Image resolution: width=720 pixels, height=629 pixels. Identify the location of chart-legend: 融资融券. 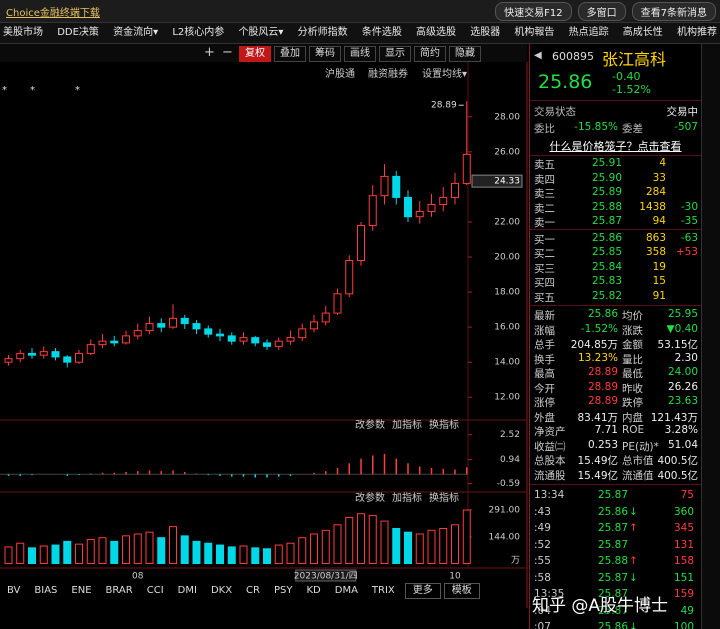
(388, 73).